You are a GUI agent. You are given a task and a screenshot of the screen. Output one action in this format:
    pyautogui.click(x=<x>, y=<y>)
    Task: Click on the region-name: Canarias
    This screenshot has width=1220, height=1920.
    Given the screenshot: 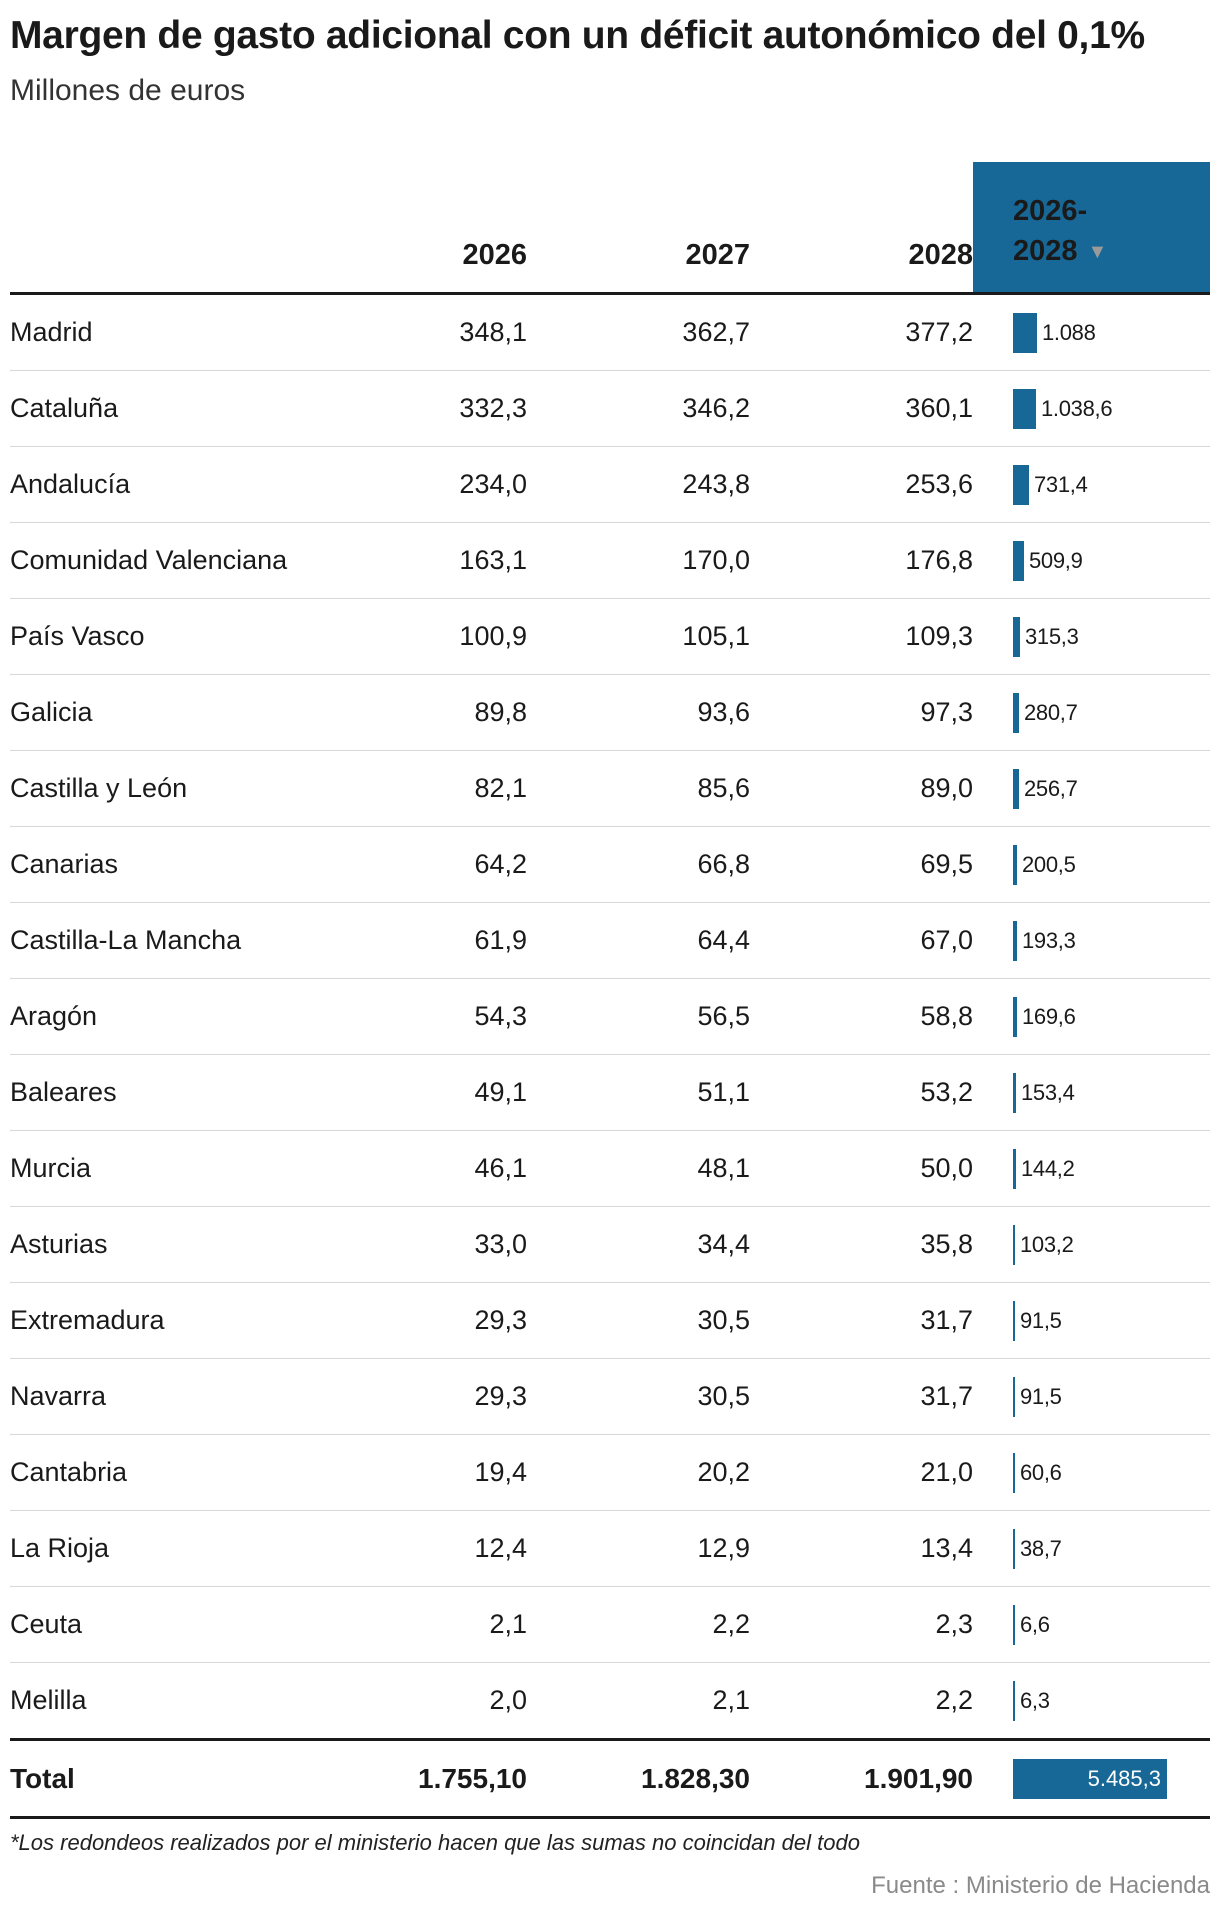 What is the action you would take?
    pyautogui.click(x=162, y=864)
    